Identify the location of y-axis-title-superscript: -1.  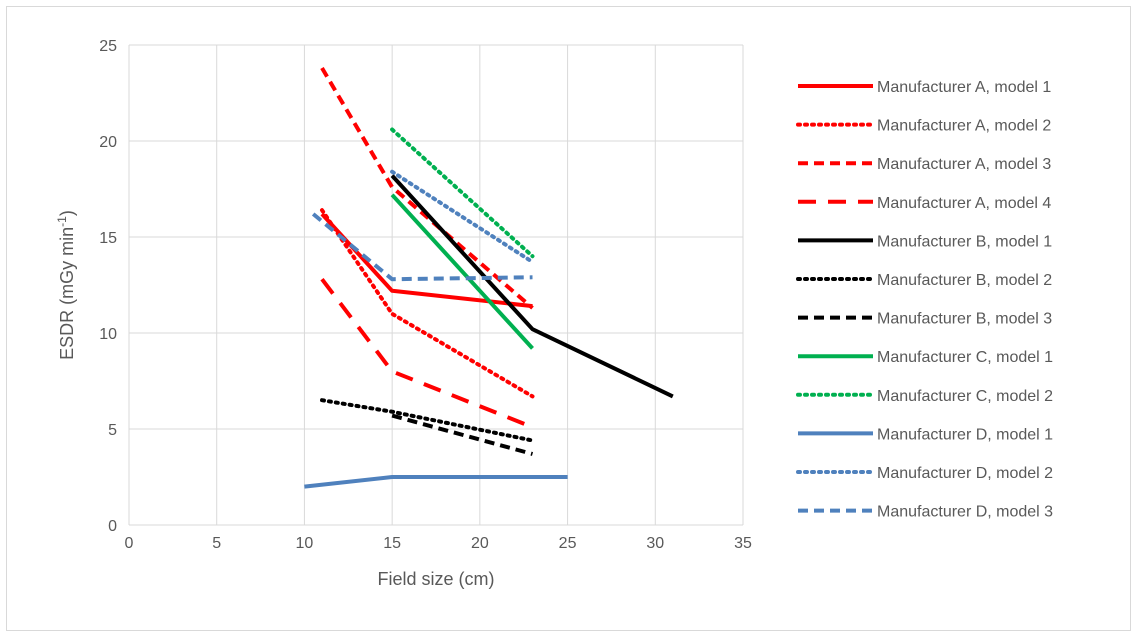
(62, 221).